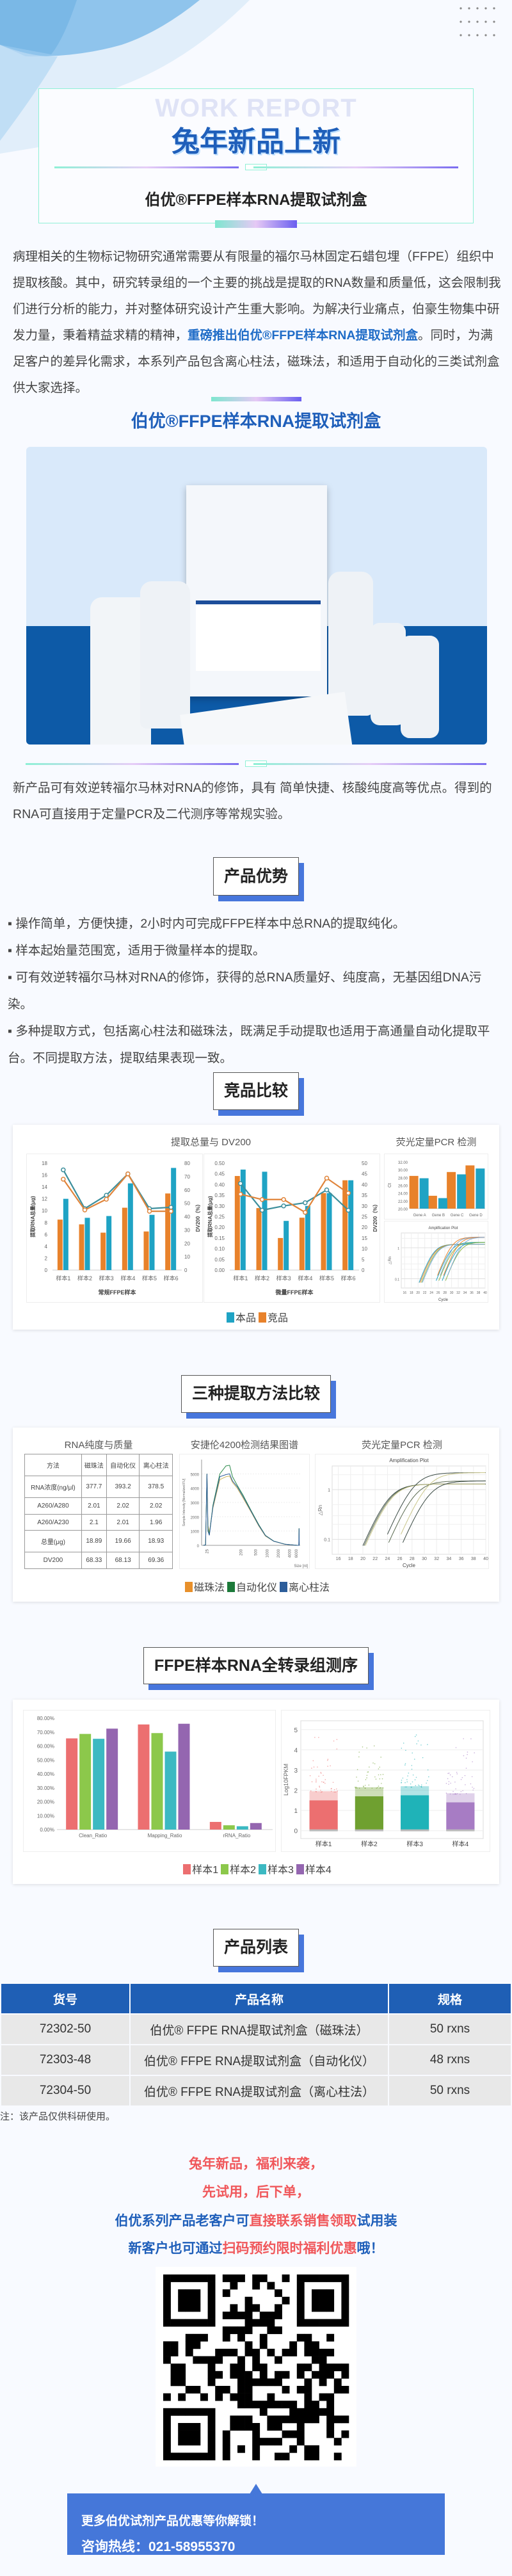  I want to click on column-header: 规格, so click(450, 1998).